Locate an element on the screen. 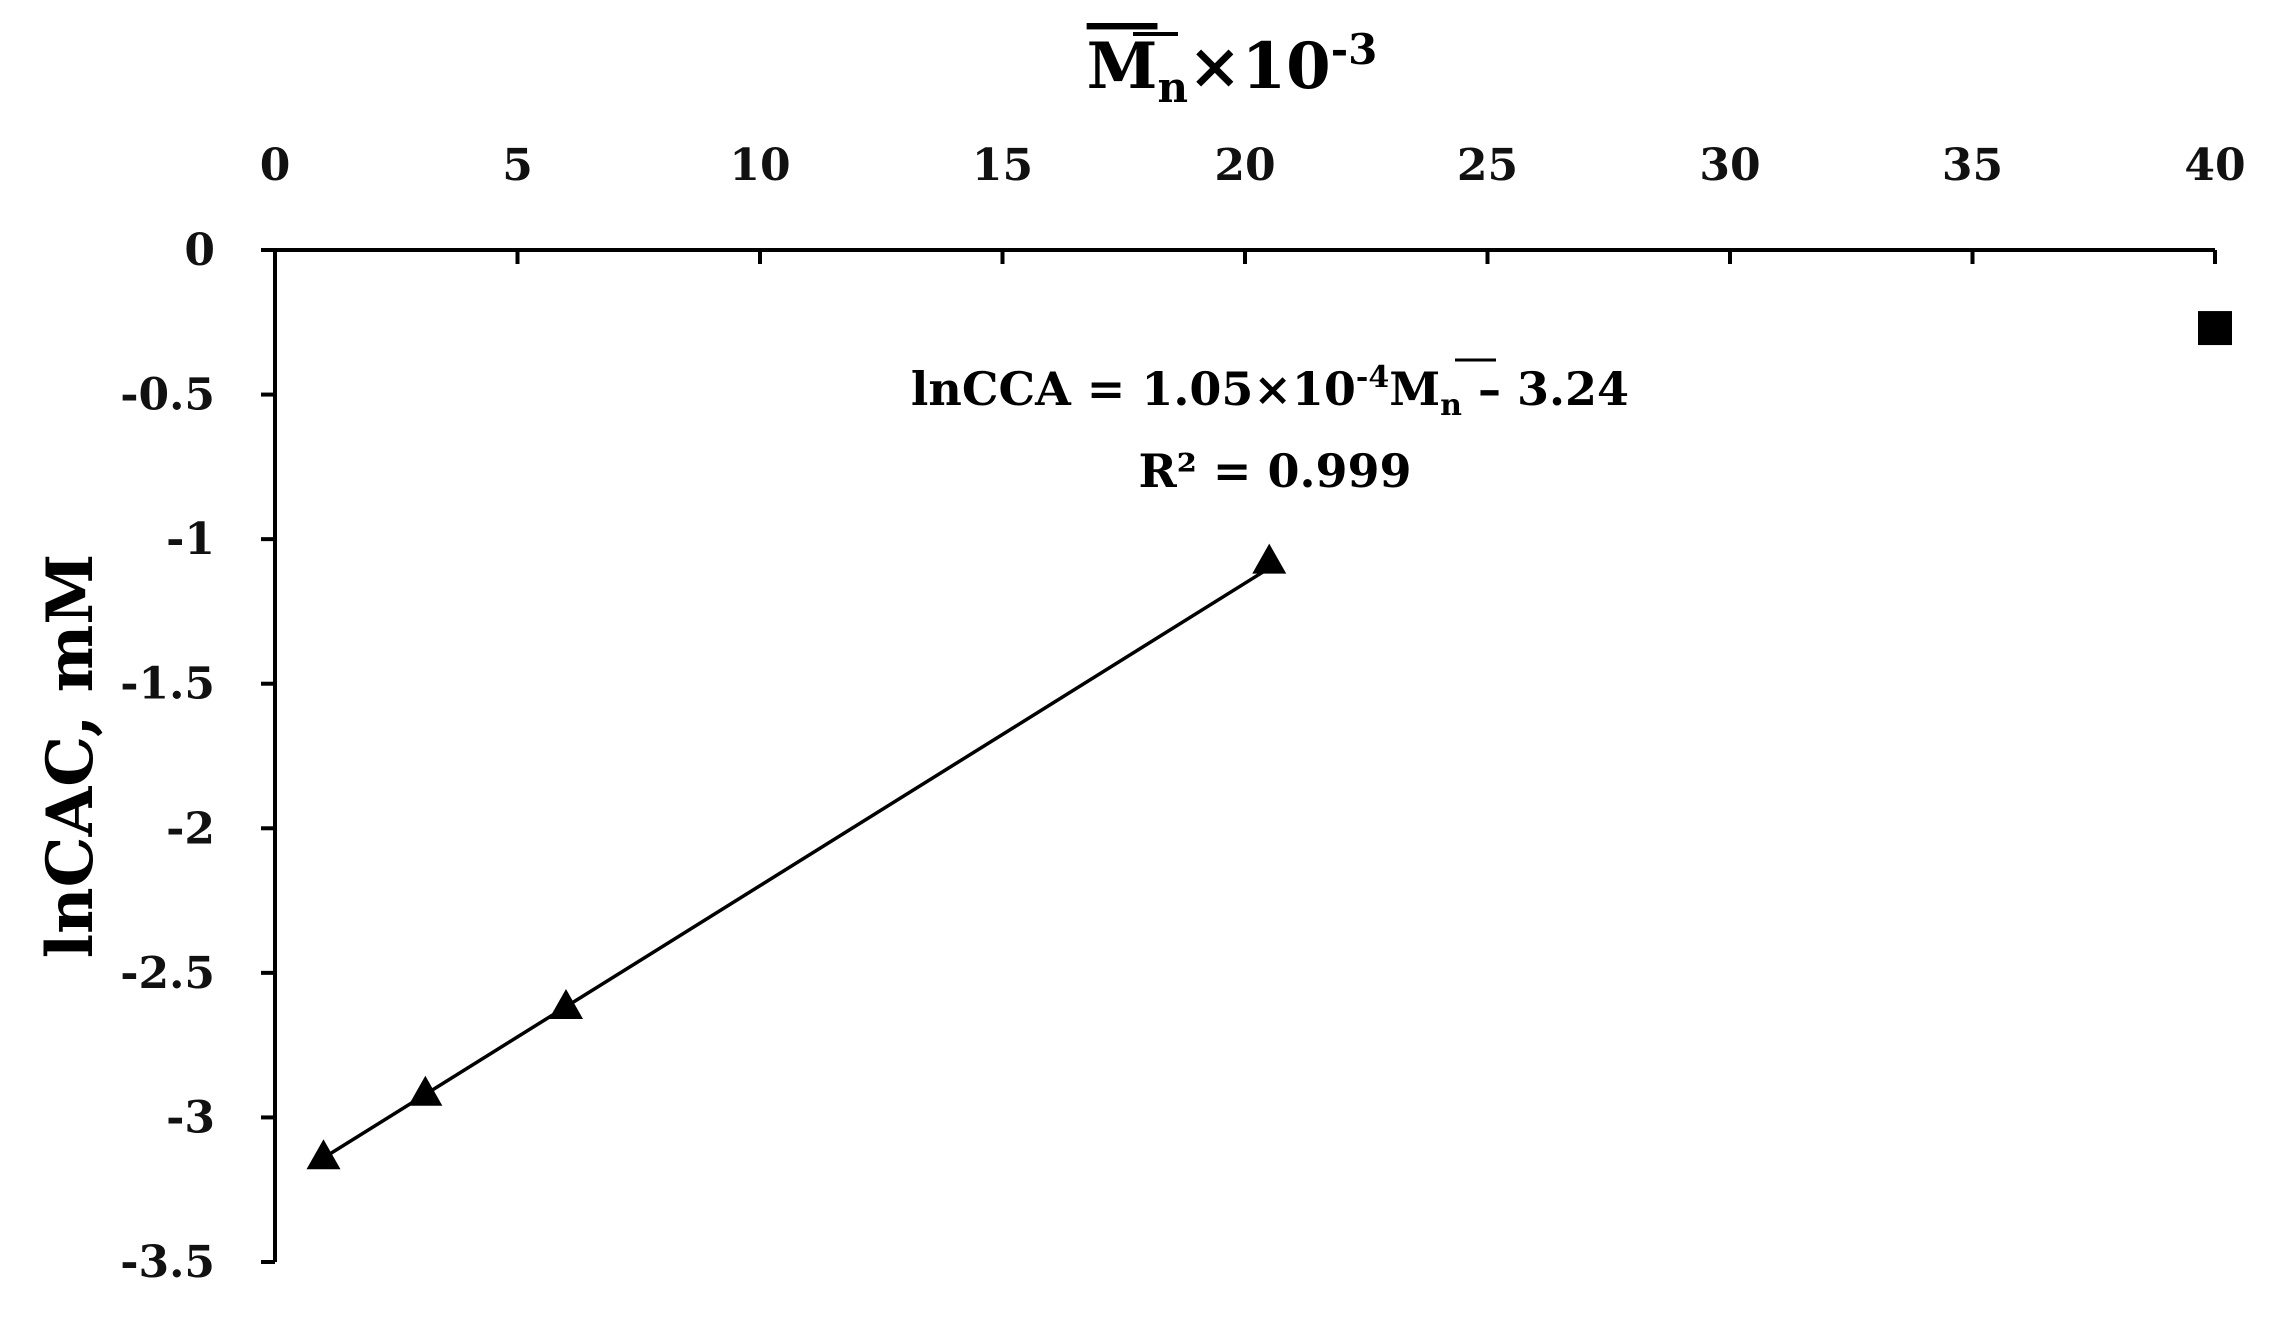  y-tick-label: -2 is located at coordinates (190, 828).